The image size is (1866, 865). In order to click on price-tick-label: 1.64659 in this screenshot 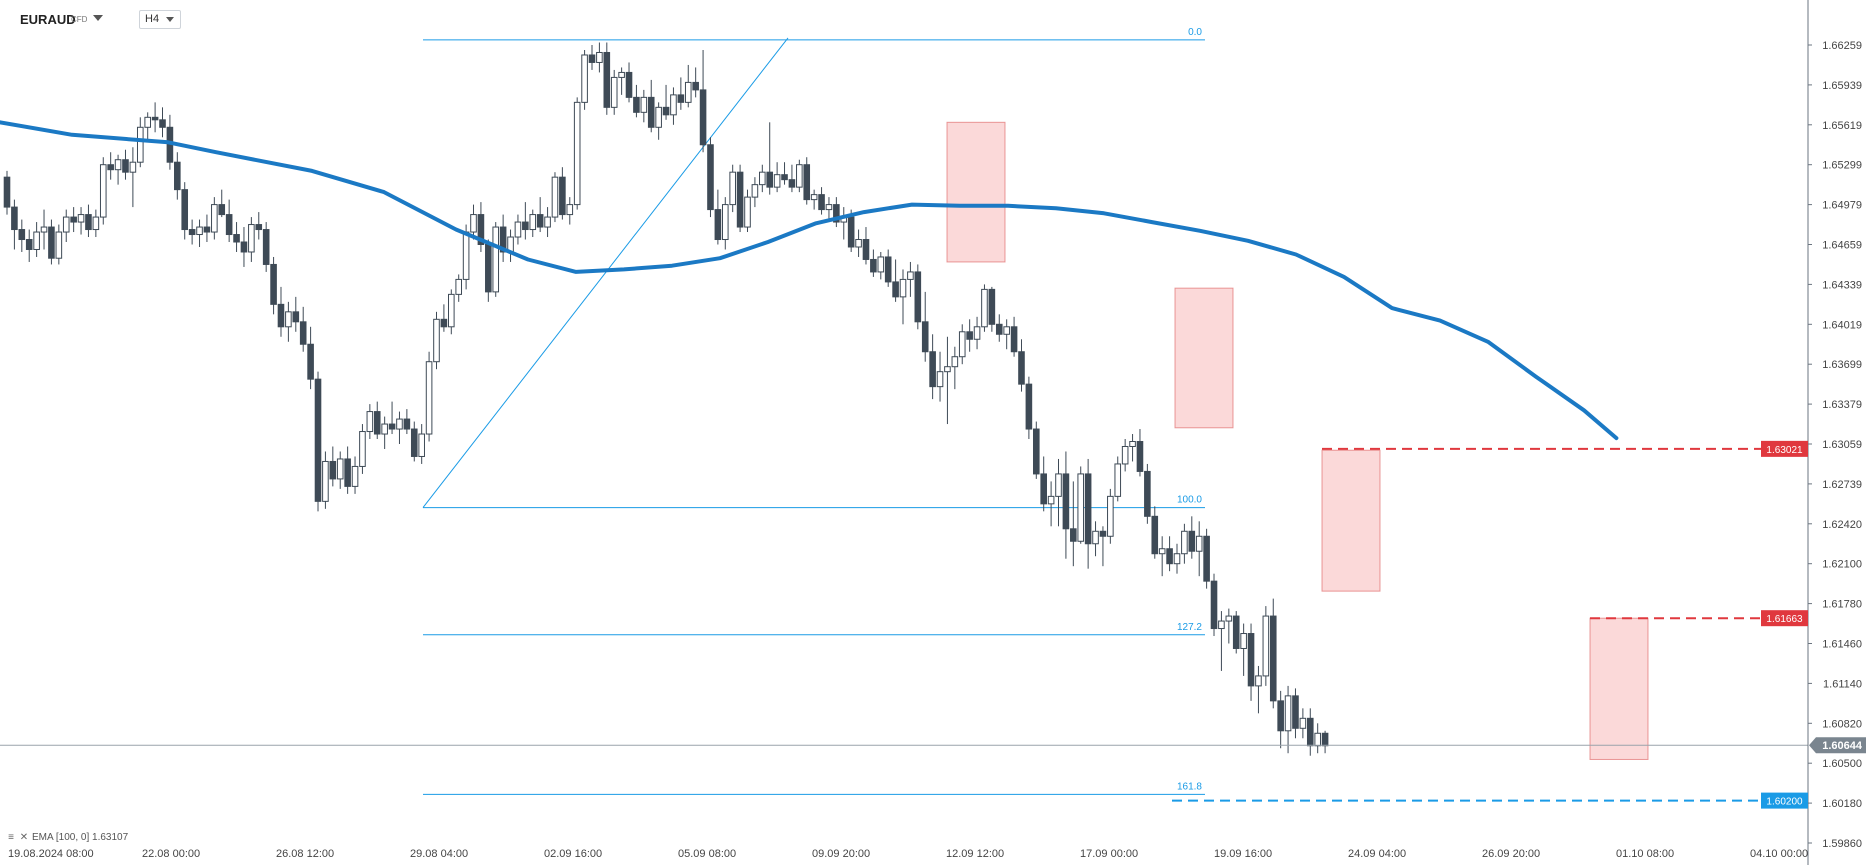, I will do `click(1842, 246)`.